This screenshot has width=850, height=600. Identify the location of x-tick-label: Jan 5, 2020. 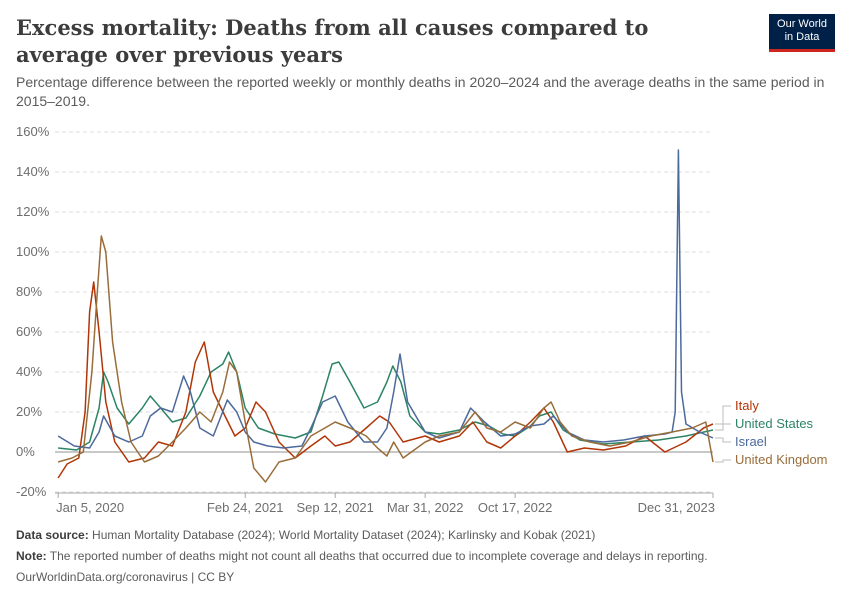
(90, 507).